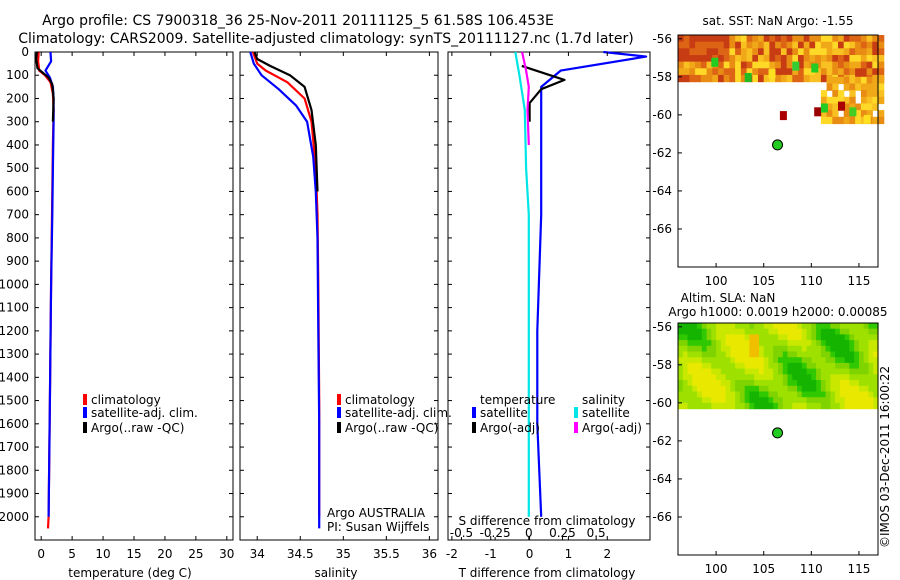  I want to click on legend-satellite-label: satellite-adj. clim., so click(144, 413).